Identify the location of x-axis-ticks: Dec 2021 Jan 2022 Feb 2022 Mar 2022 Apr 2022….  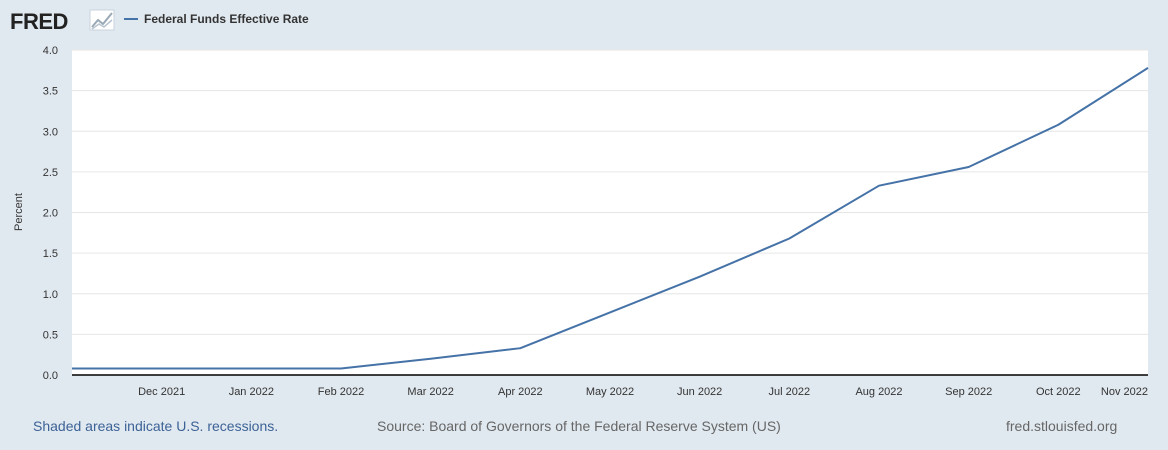
(643, 392).